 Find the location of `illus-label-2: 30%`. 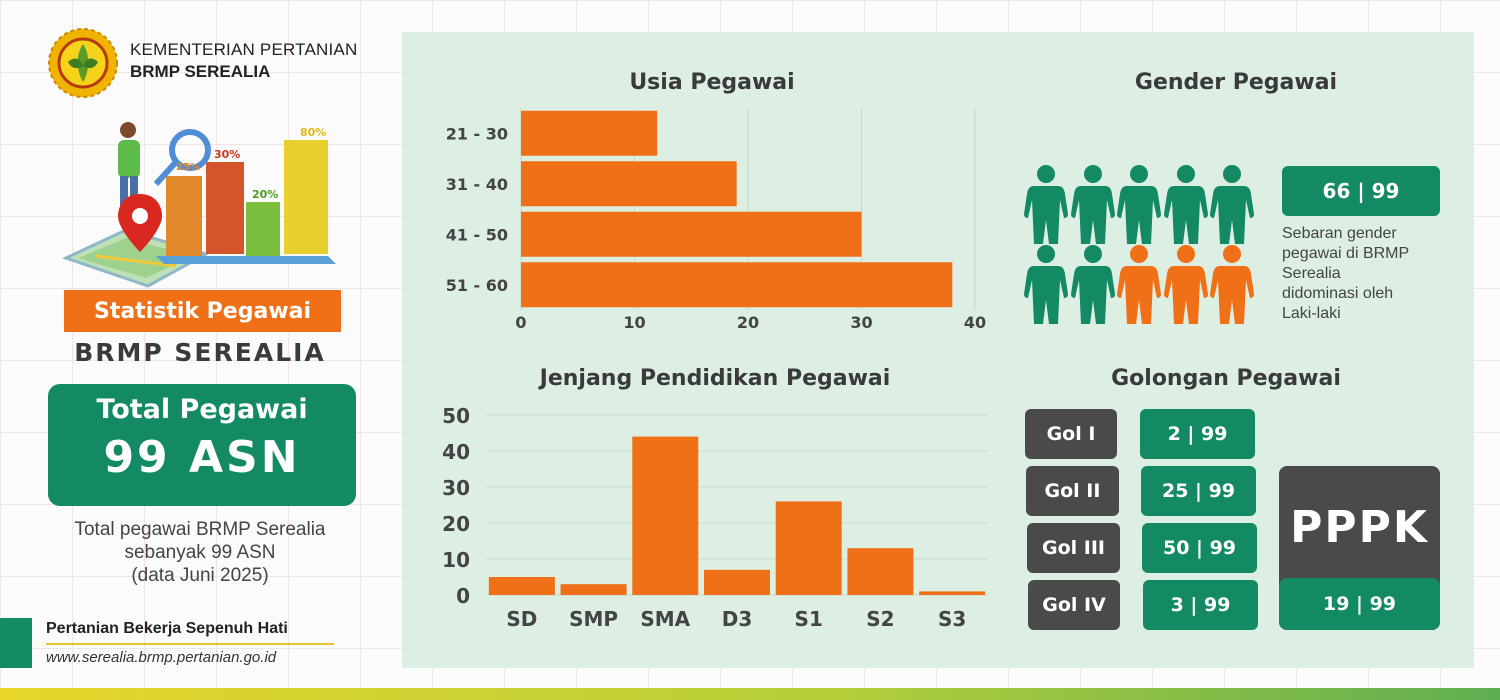

illus-label-2: 30% is located at coordinates (227, 154).